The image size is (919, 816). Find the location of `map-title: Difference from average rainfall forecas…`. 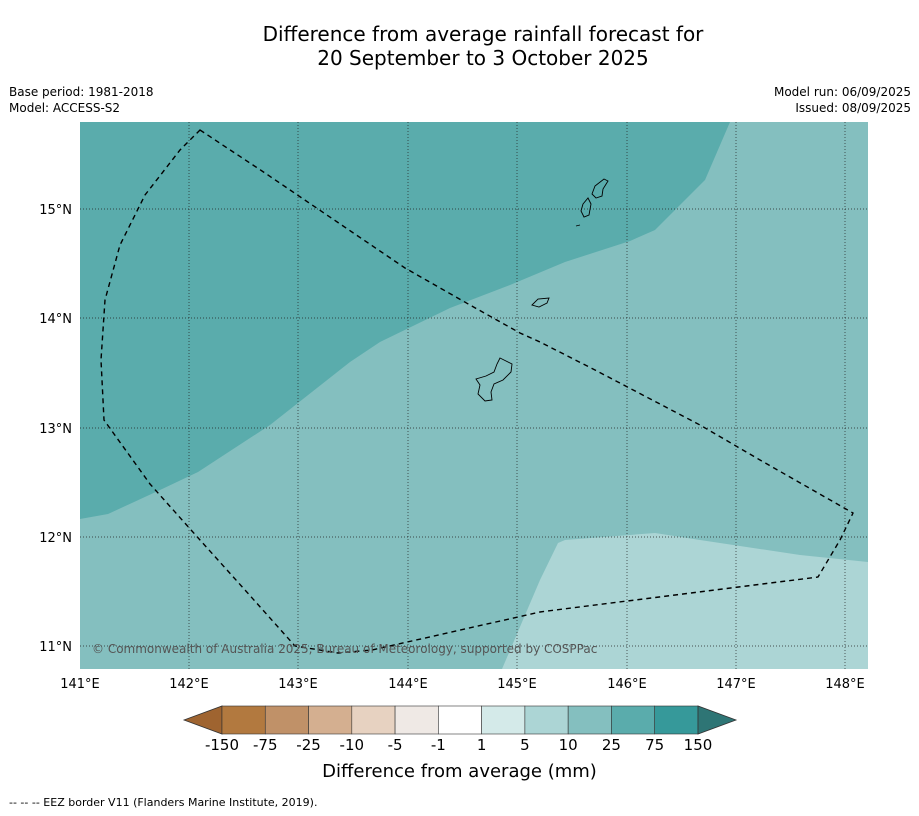

map-title: Difference from average rainfall forecas… is located at coordinates (459, 46).